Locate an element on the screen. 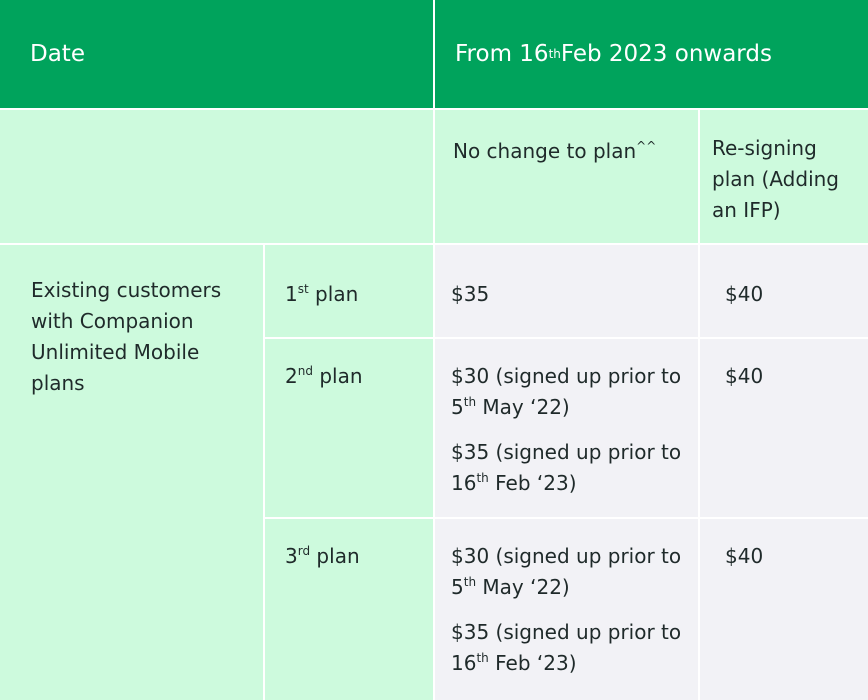  text: Date is located at coordinates (57, 53).